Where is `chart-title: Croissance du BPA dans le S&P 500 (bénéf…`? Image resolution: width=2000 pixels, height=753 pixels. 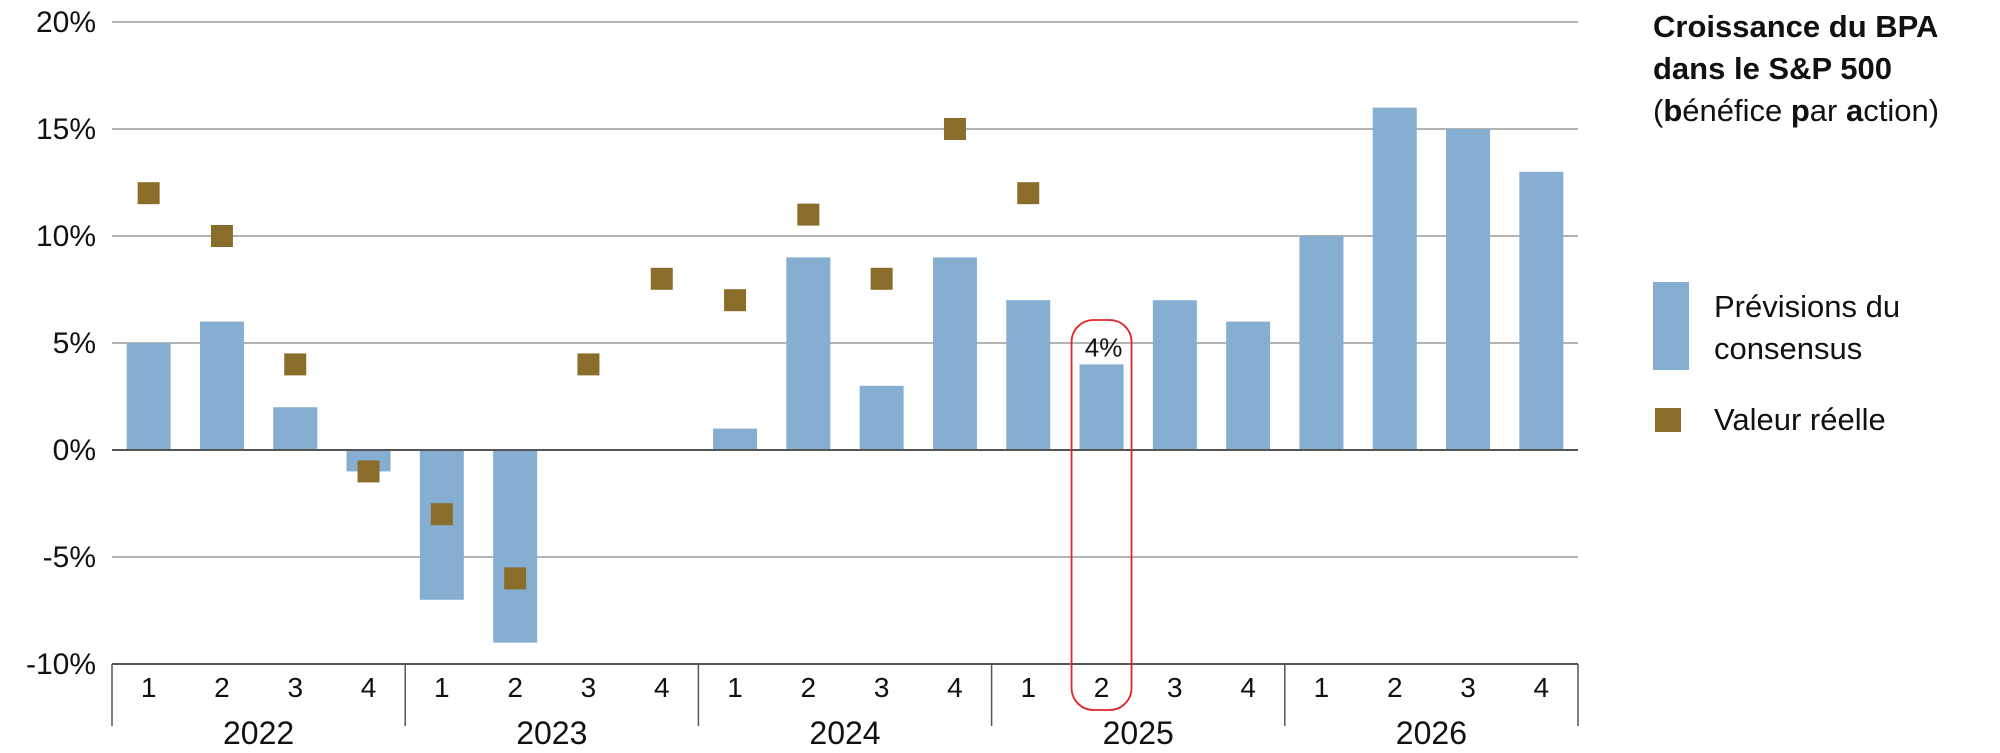
chart-title: Croissance du BPA dans le S&P 500 (bénéf… is located at coordinates (1796, 69).